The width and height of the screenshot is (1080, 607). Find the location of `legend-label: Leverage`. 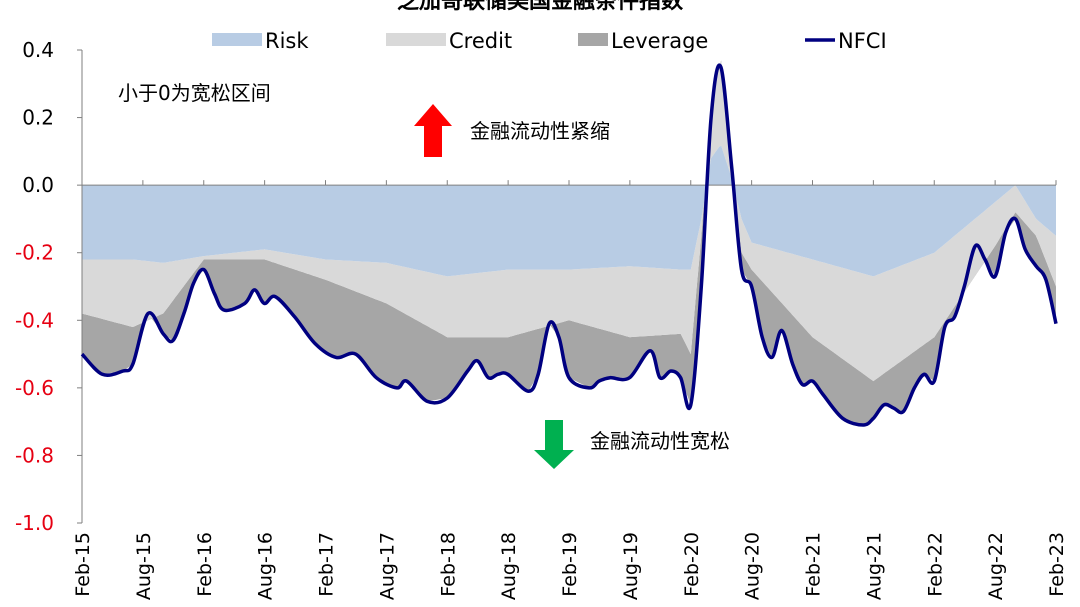

legend-label: Leverage is located at coordinates (659, 41).